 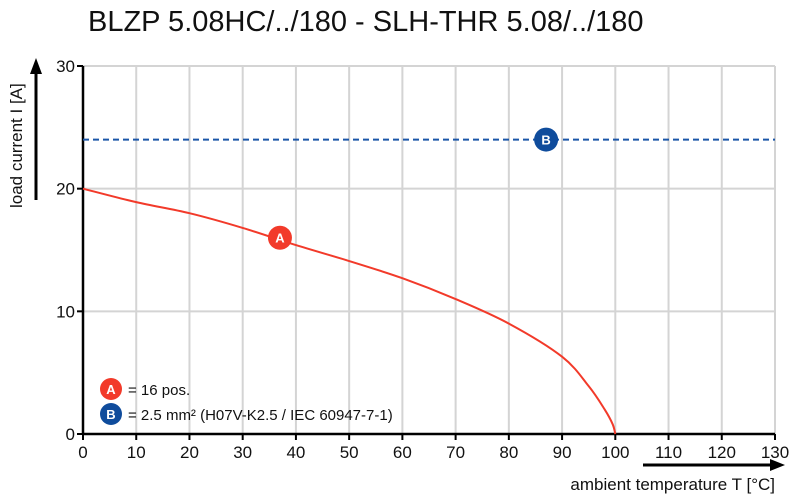 I want to click on y-tick-label: 20, so click(x=65, y=189).